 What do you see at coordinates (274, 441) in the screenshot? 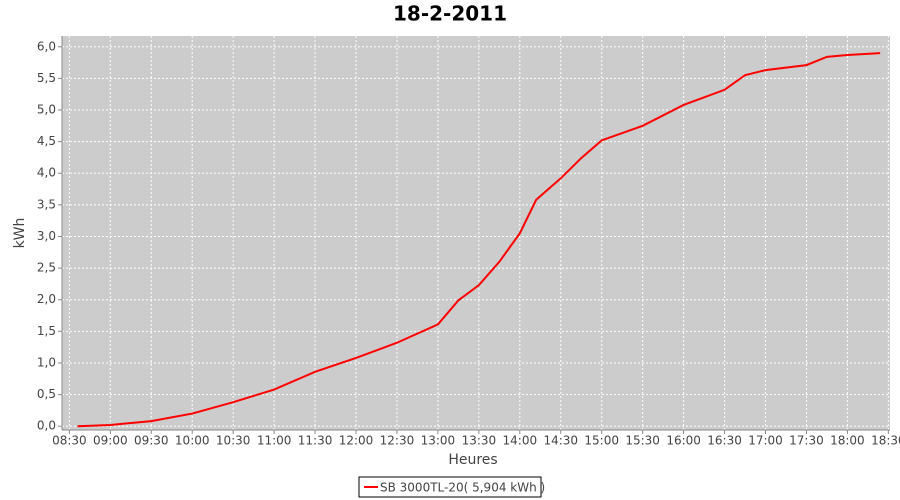
I see `x-tick-label: 11:00` at bounding box center [274, 441].